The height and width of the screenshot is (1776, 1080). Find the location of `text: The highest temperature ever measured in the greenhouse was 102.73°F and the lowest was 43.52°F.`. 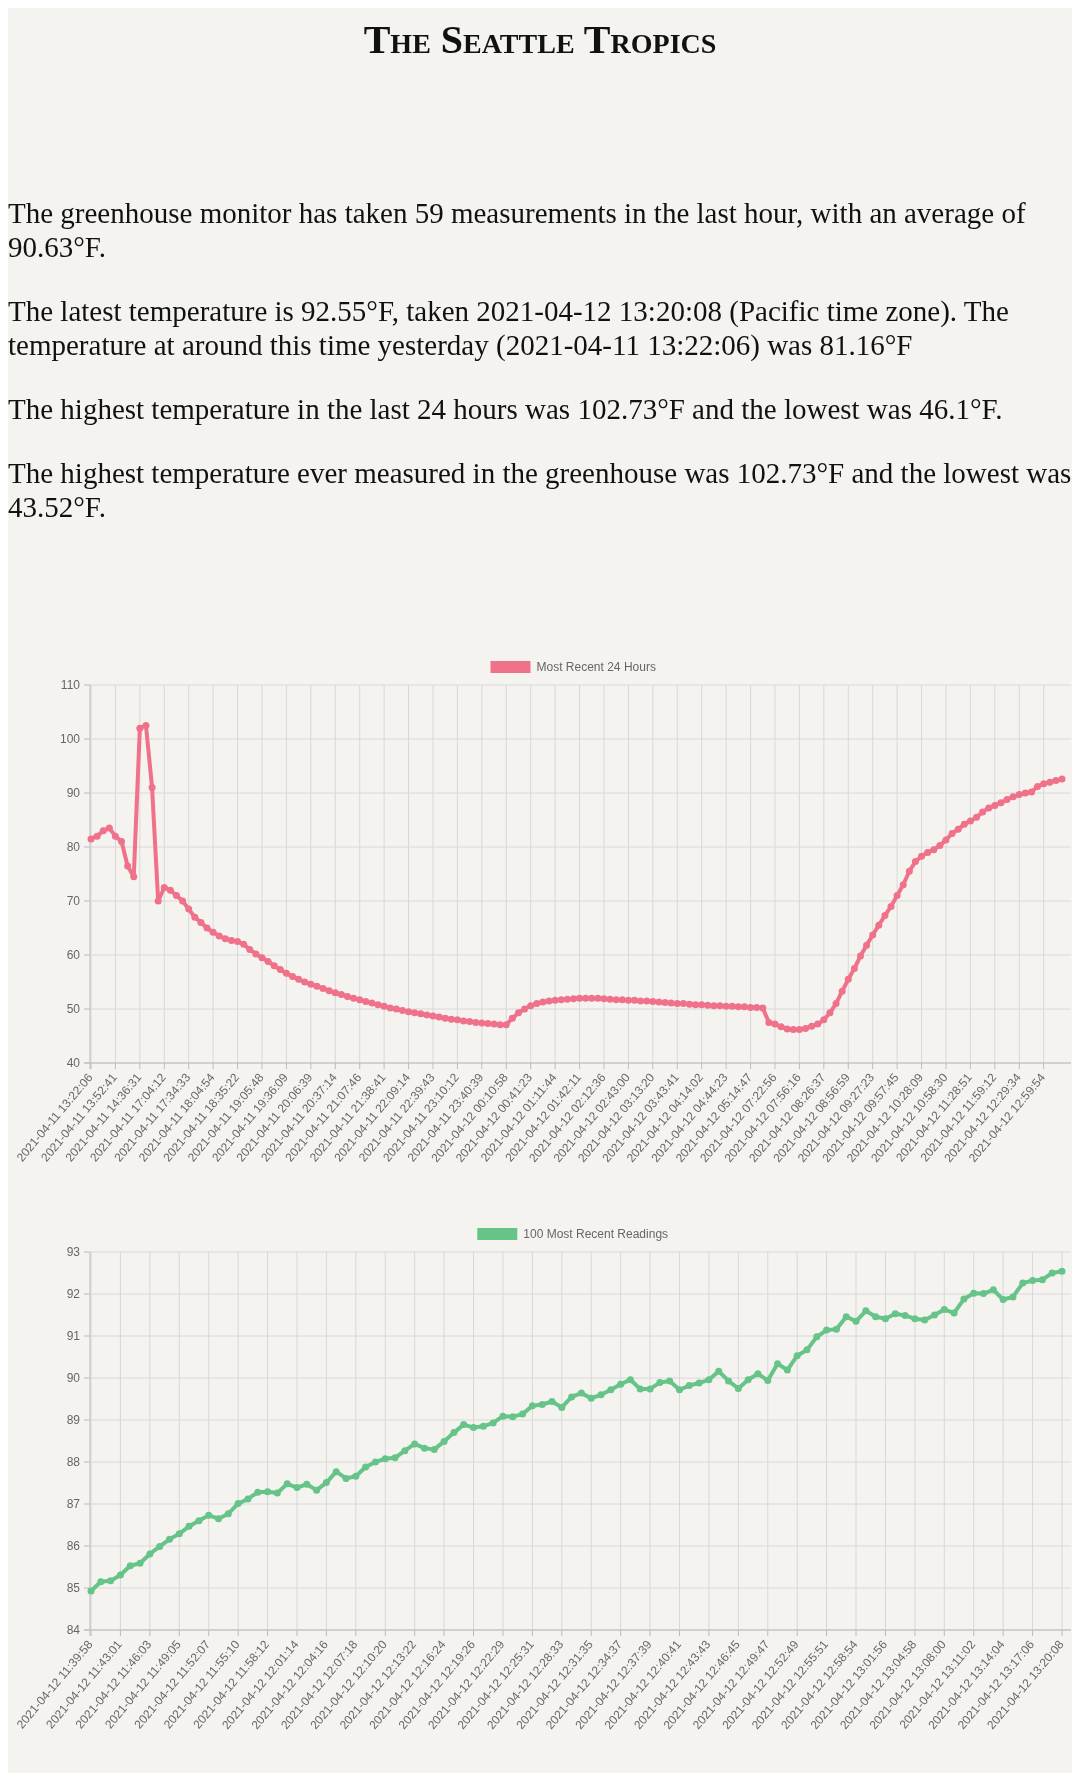

text: The highest temperature ever measured in the greenhouse was 102.73°F and the lowest was 43.52°F. is located at coordinates (540, 490).